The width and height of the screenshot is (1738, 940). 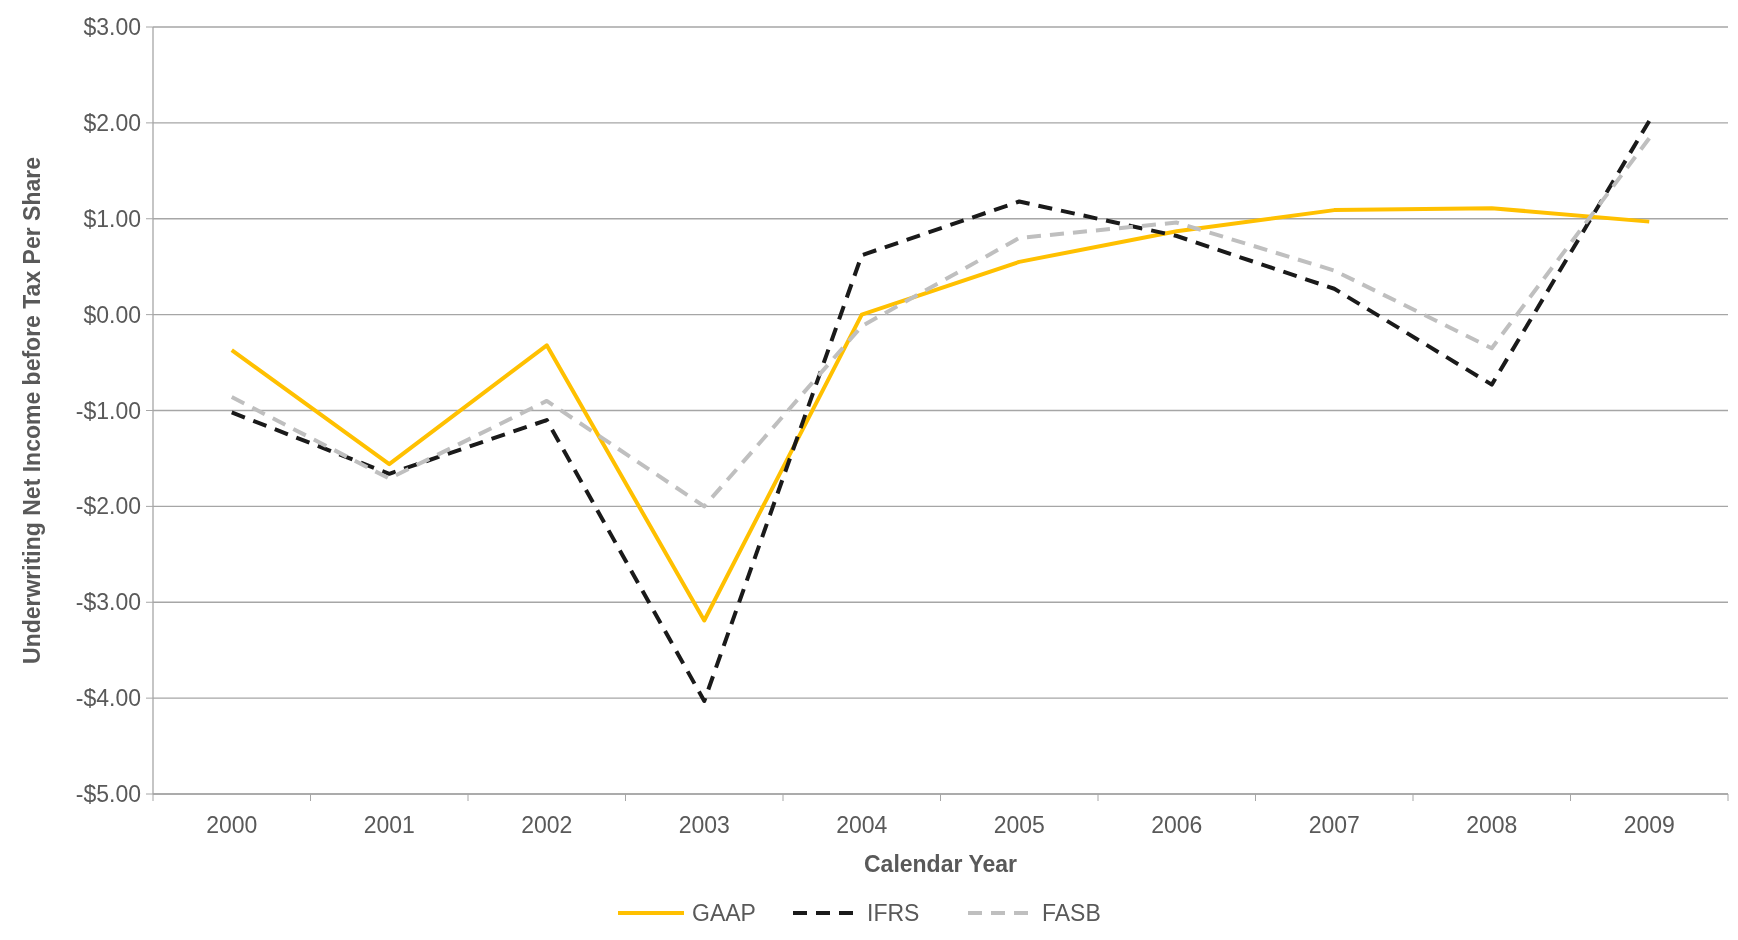 What do you see at coordinates (232, 825) in the screenshot?
I see `x-tick-label: 2000` at bounding box center [232, 825].